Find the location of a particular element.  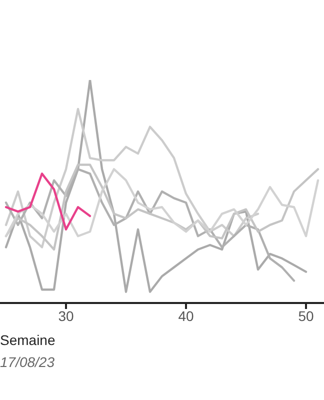

x-axis-title: Semaine is located at coordinates (28, 340).